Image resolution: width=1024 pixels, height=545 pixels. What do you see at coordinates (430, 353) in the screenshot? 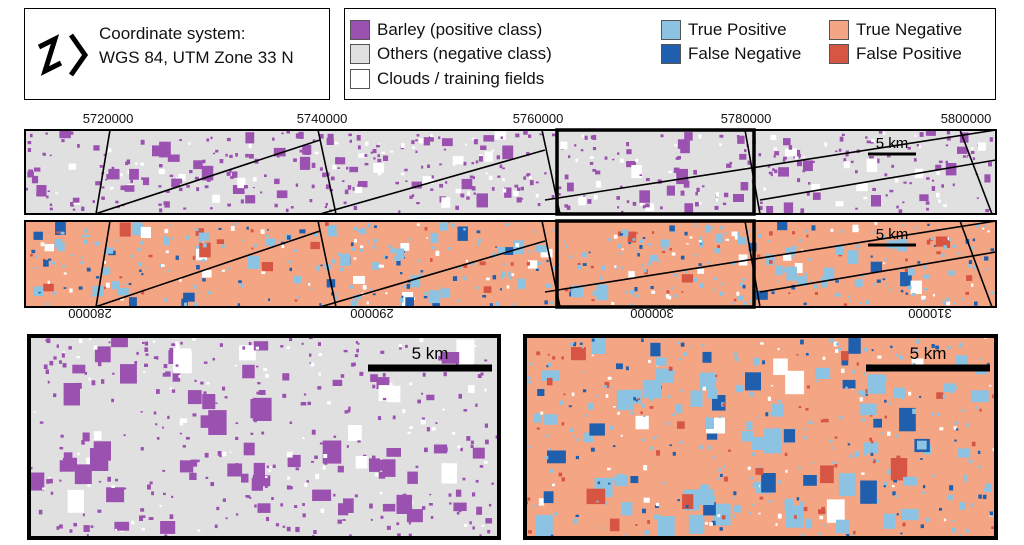
I see `scale-bar-label: 5 km` at bounding box center [430, 353].